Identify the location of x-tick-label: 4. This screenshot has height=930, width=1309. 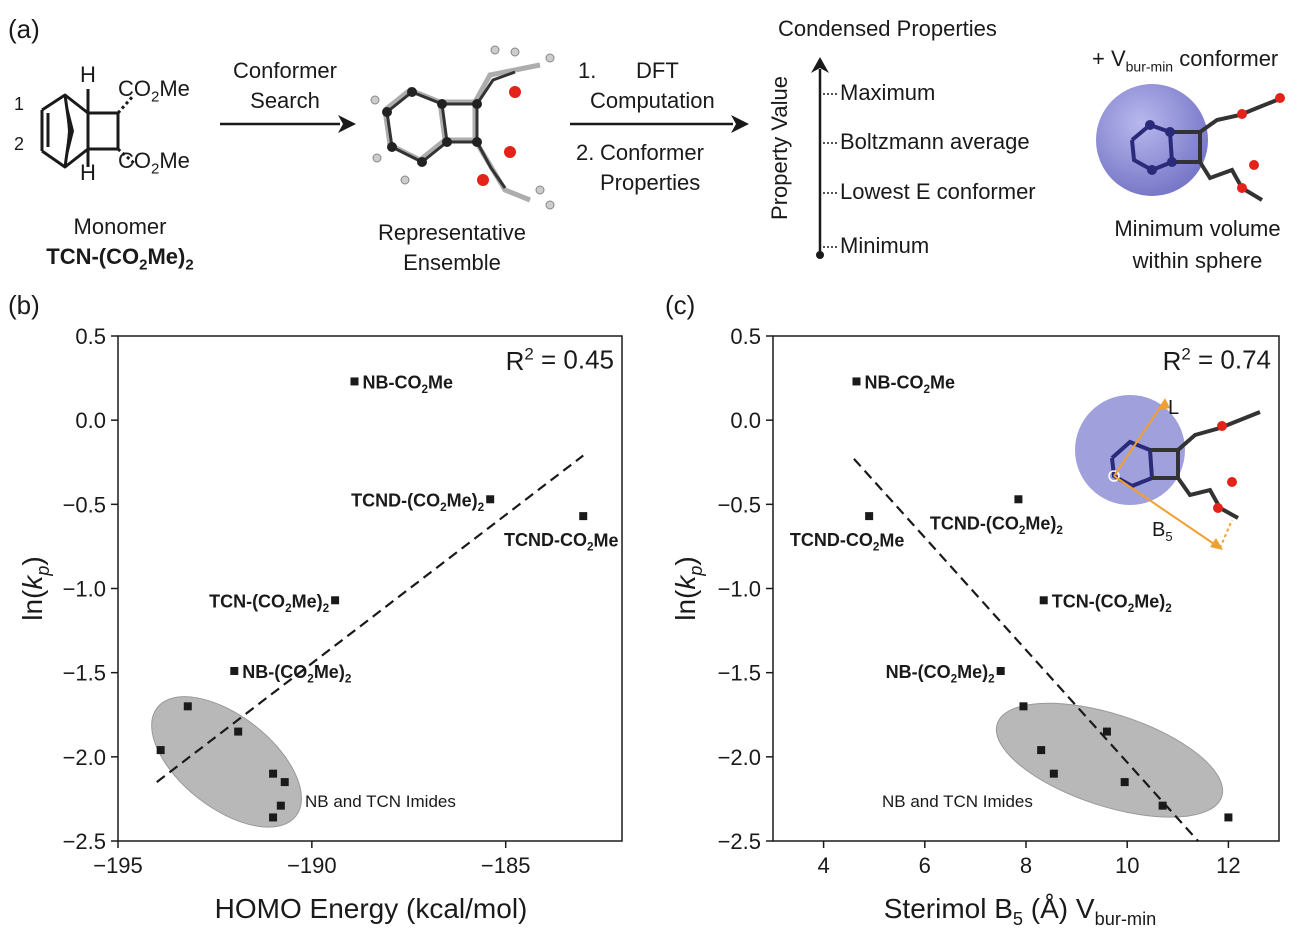
(823, 865).